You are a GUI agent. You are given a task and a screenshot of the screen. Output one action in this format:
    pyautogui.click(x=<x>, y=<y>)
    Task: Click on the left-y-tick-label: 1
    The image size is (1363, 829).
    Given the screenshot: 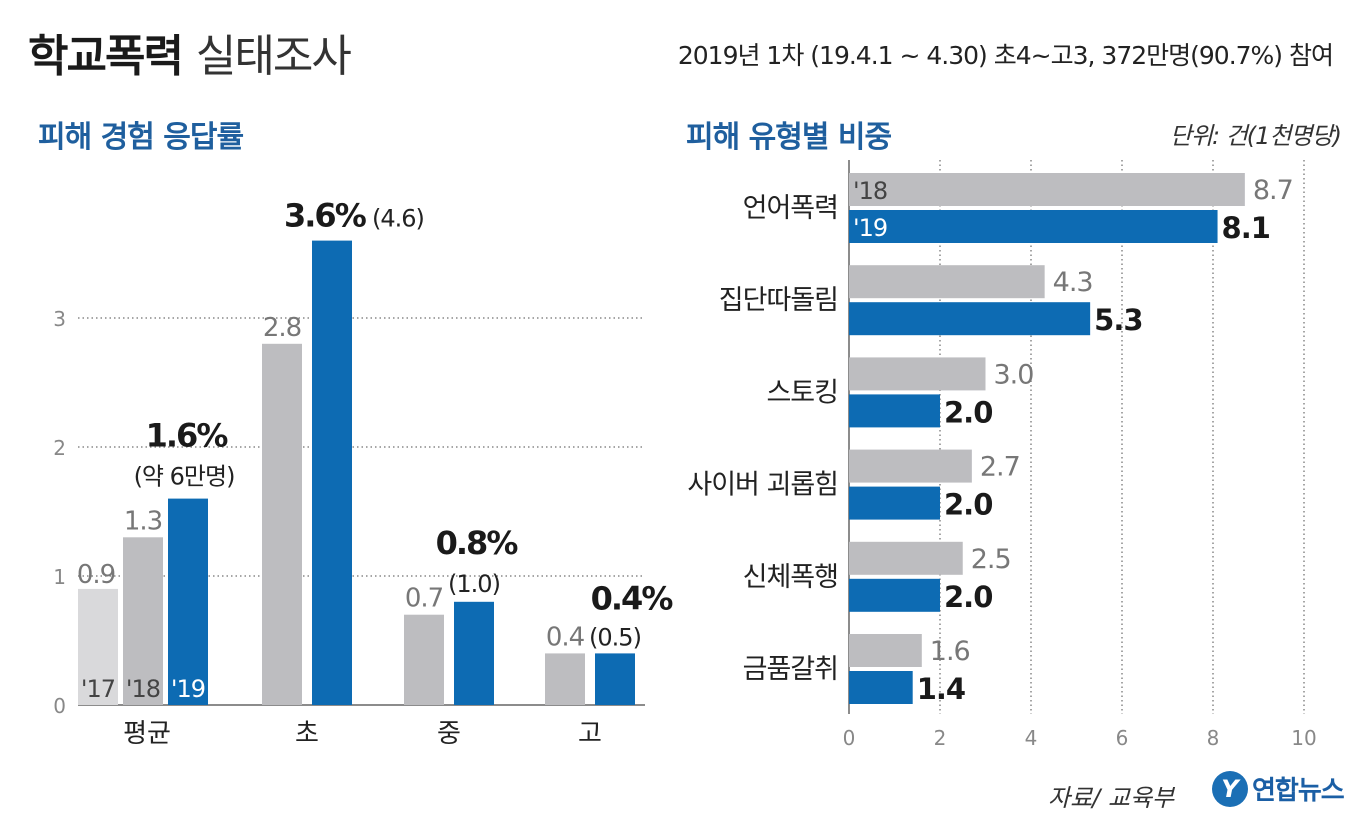 What is the action you would take?
    pyautogui.click(x=59, y=577)
    